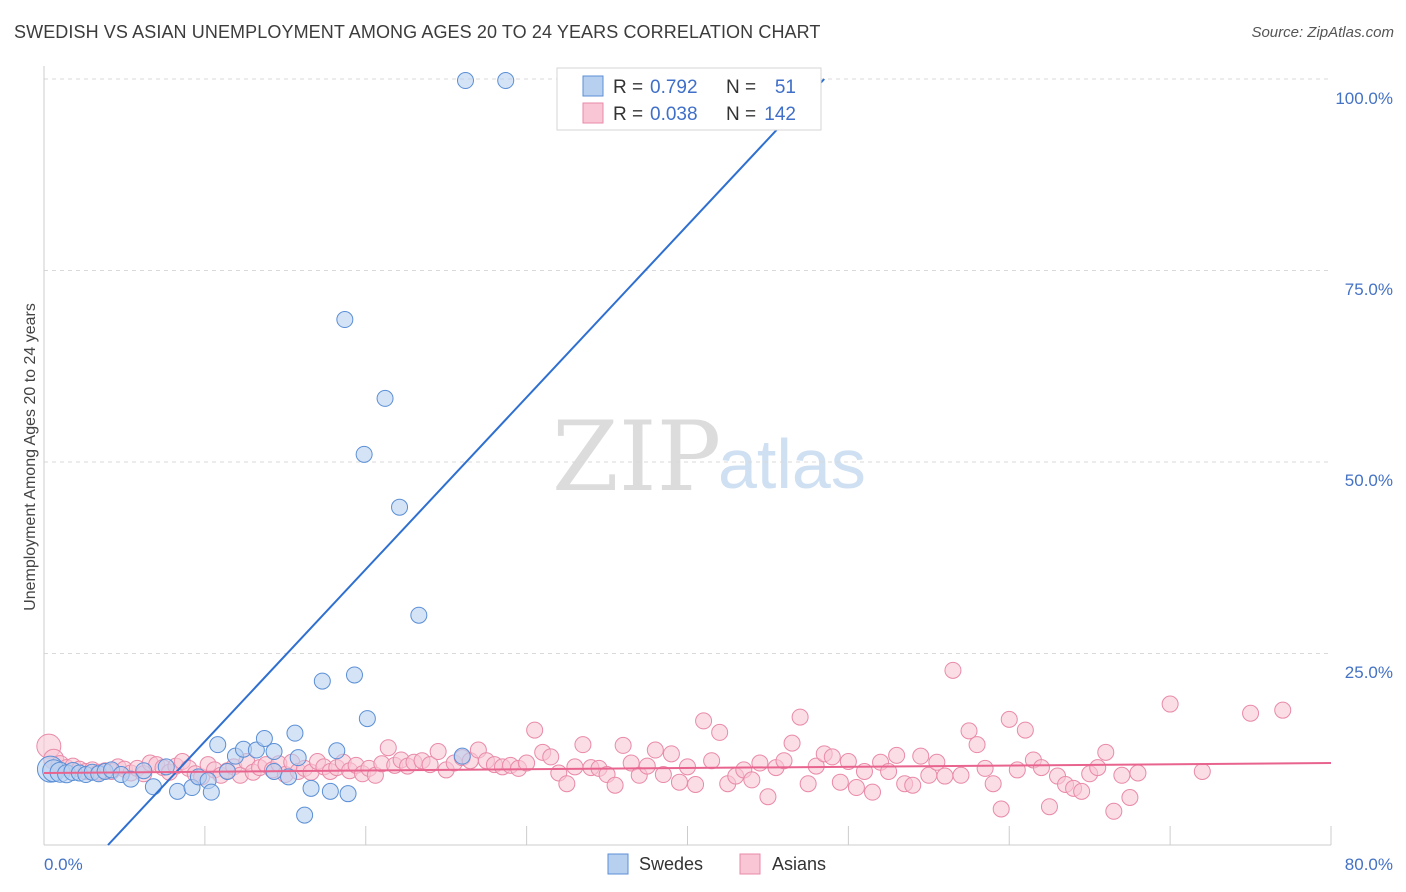  I want to click on legend-swedes-r-value: 0.792, so click(674, 87).